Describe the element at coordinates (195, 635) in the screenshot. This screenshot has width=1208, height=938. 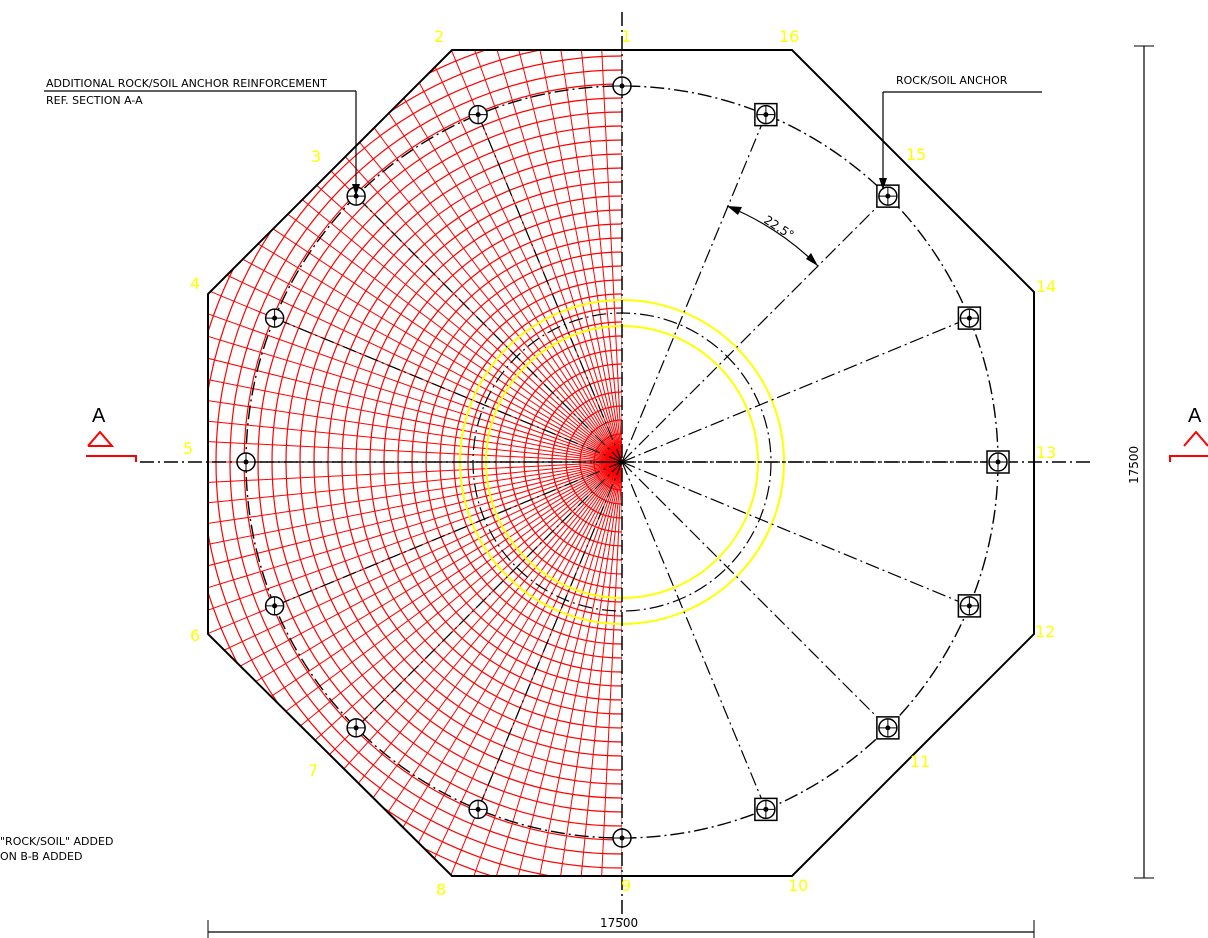
I see `vertex-number-6: 6` at that location.